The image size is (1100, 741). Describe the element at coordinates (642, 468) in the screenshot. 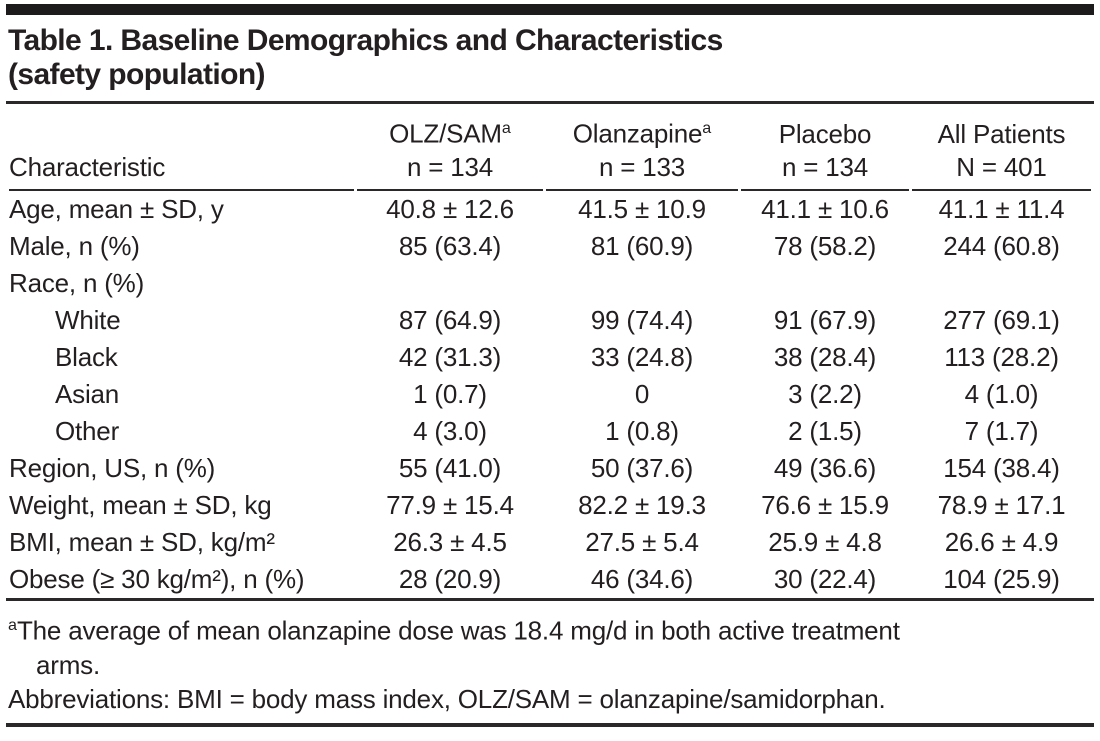

I see `cell-value: 50 (37.6)` at that location.